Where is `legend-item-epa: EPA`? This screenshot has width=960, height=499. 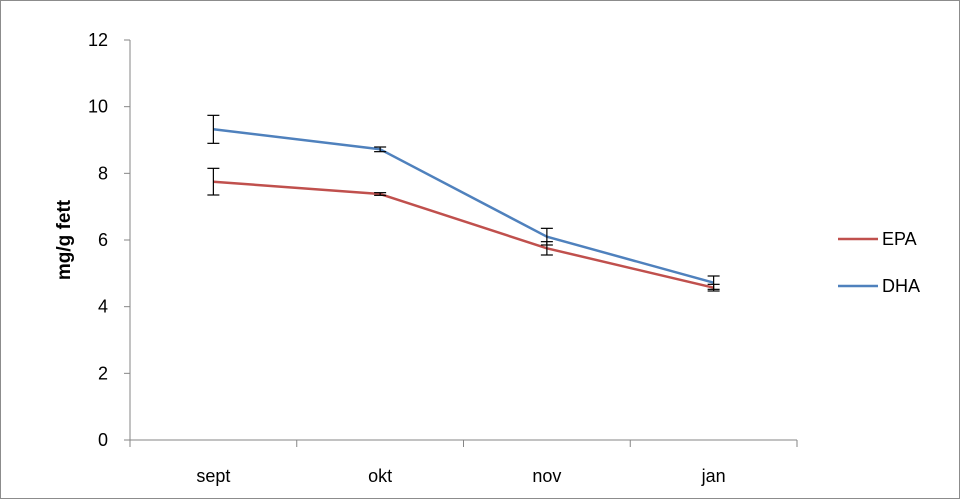 legend-item-epa: EPA is located at coordinates (877, 239).